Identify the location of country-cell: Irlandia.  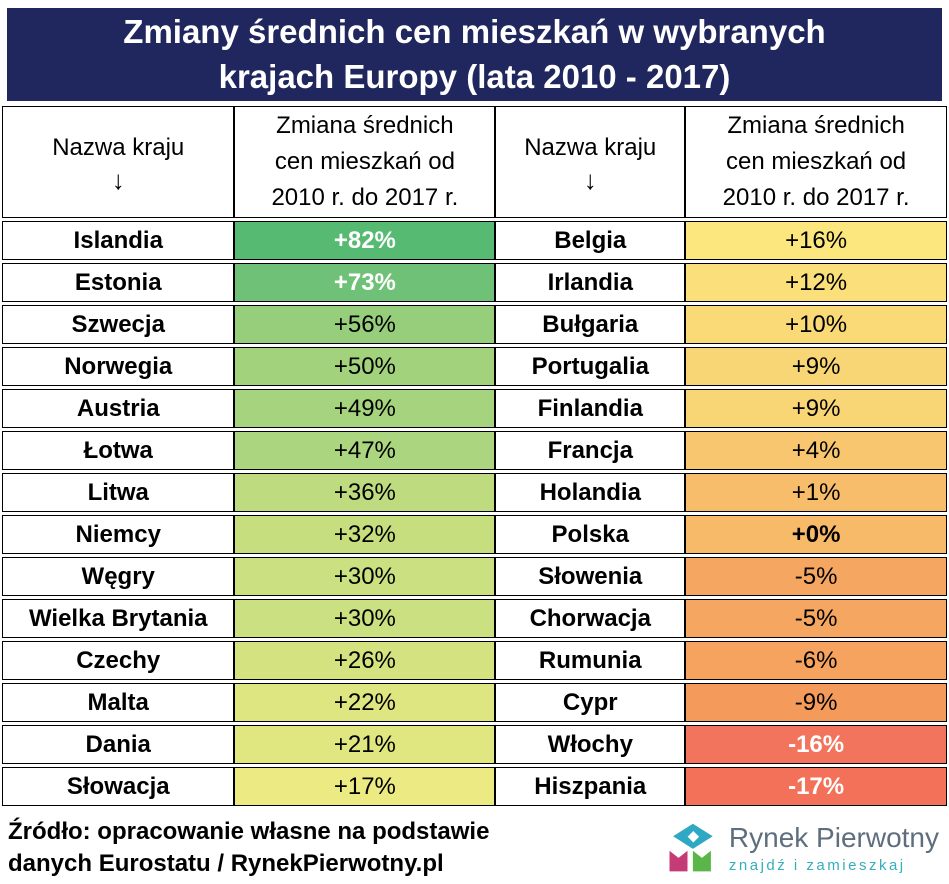
(590, 282).